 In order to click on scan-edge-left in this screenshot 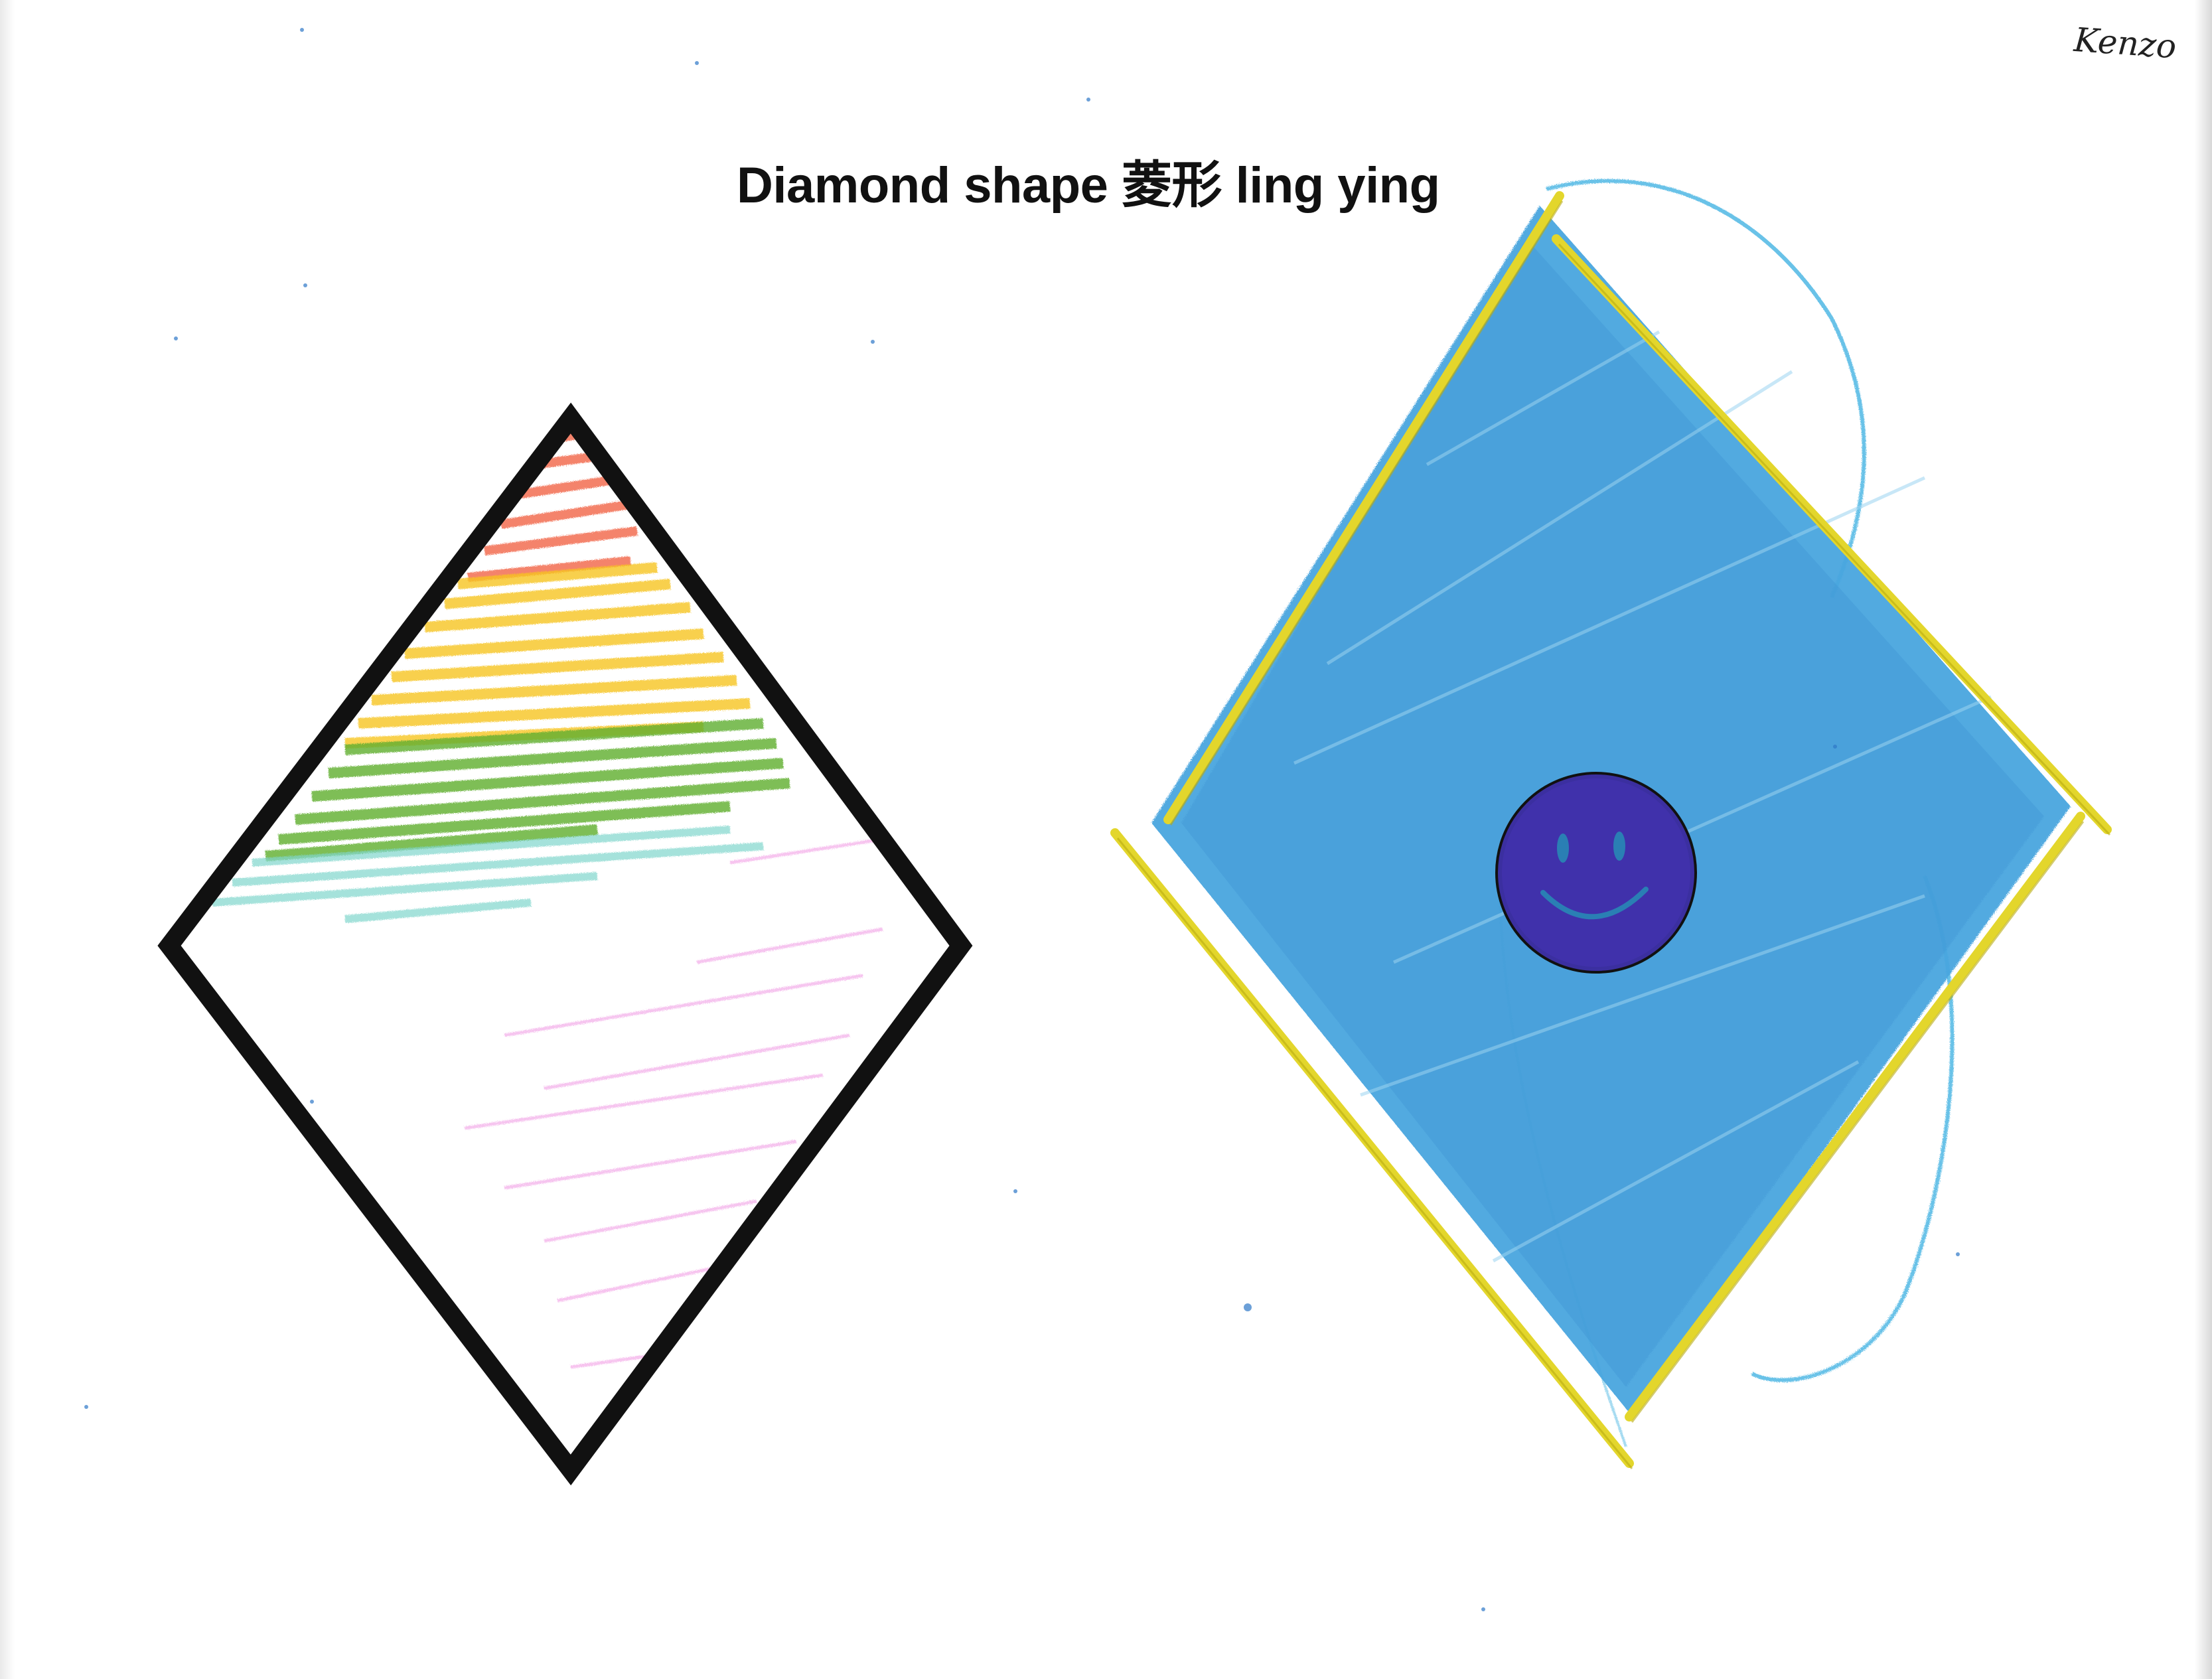, I will do `click(7, 840)`.